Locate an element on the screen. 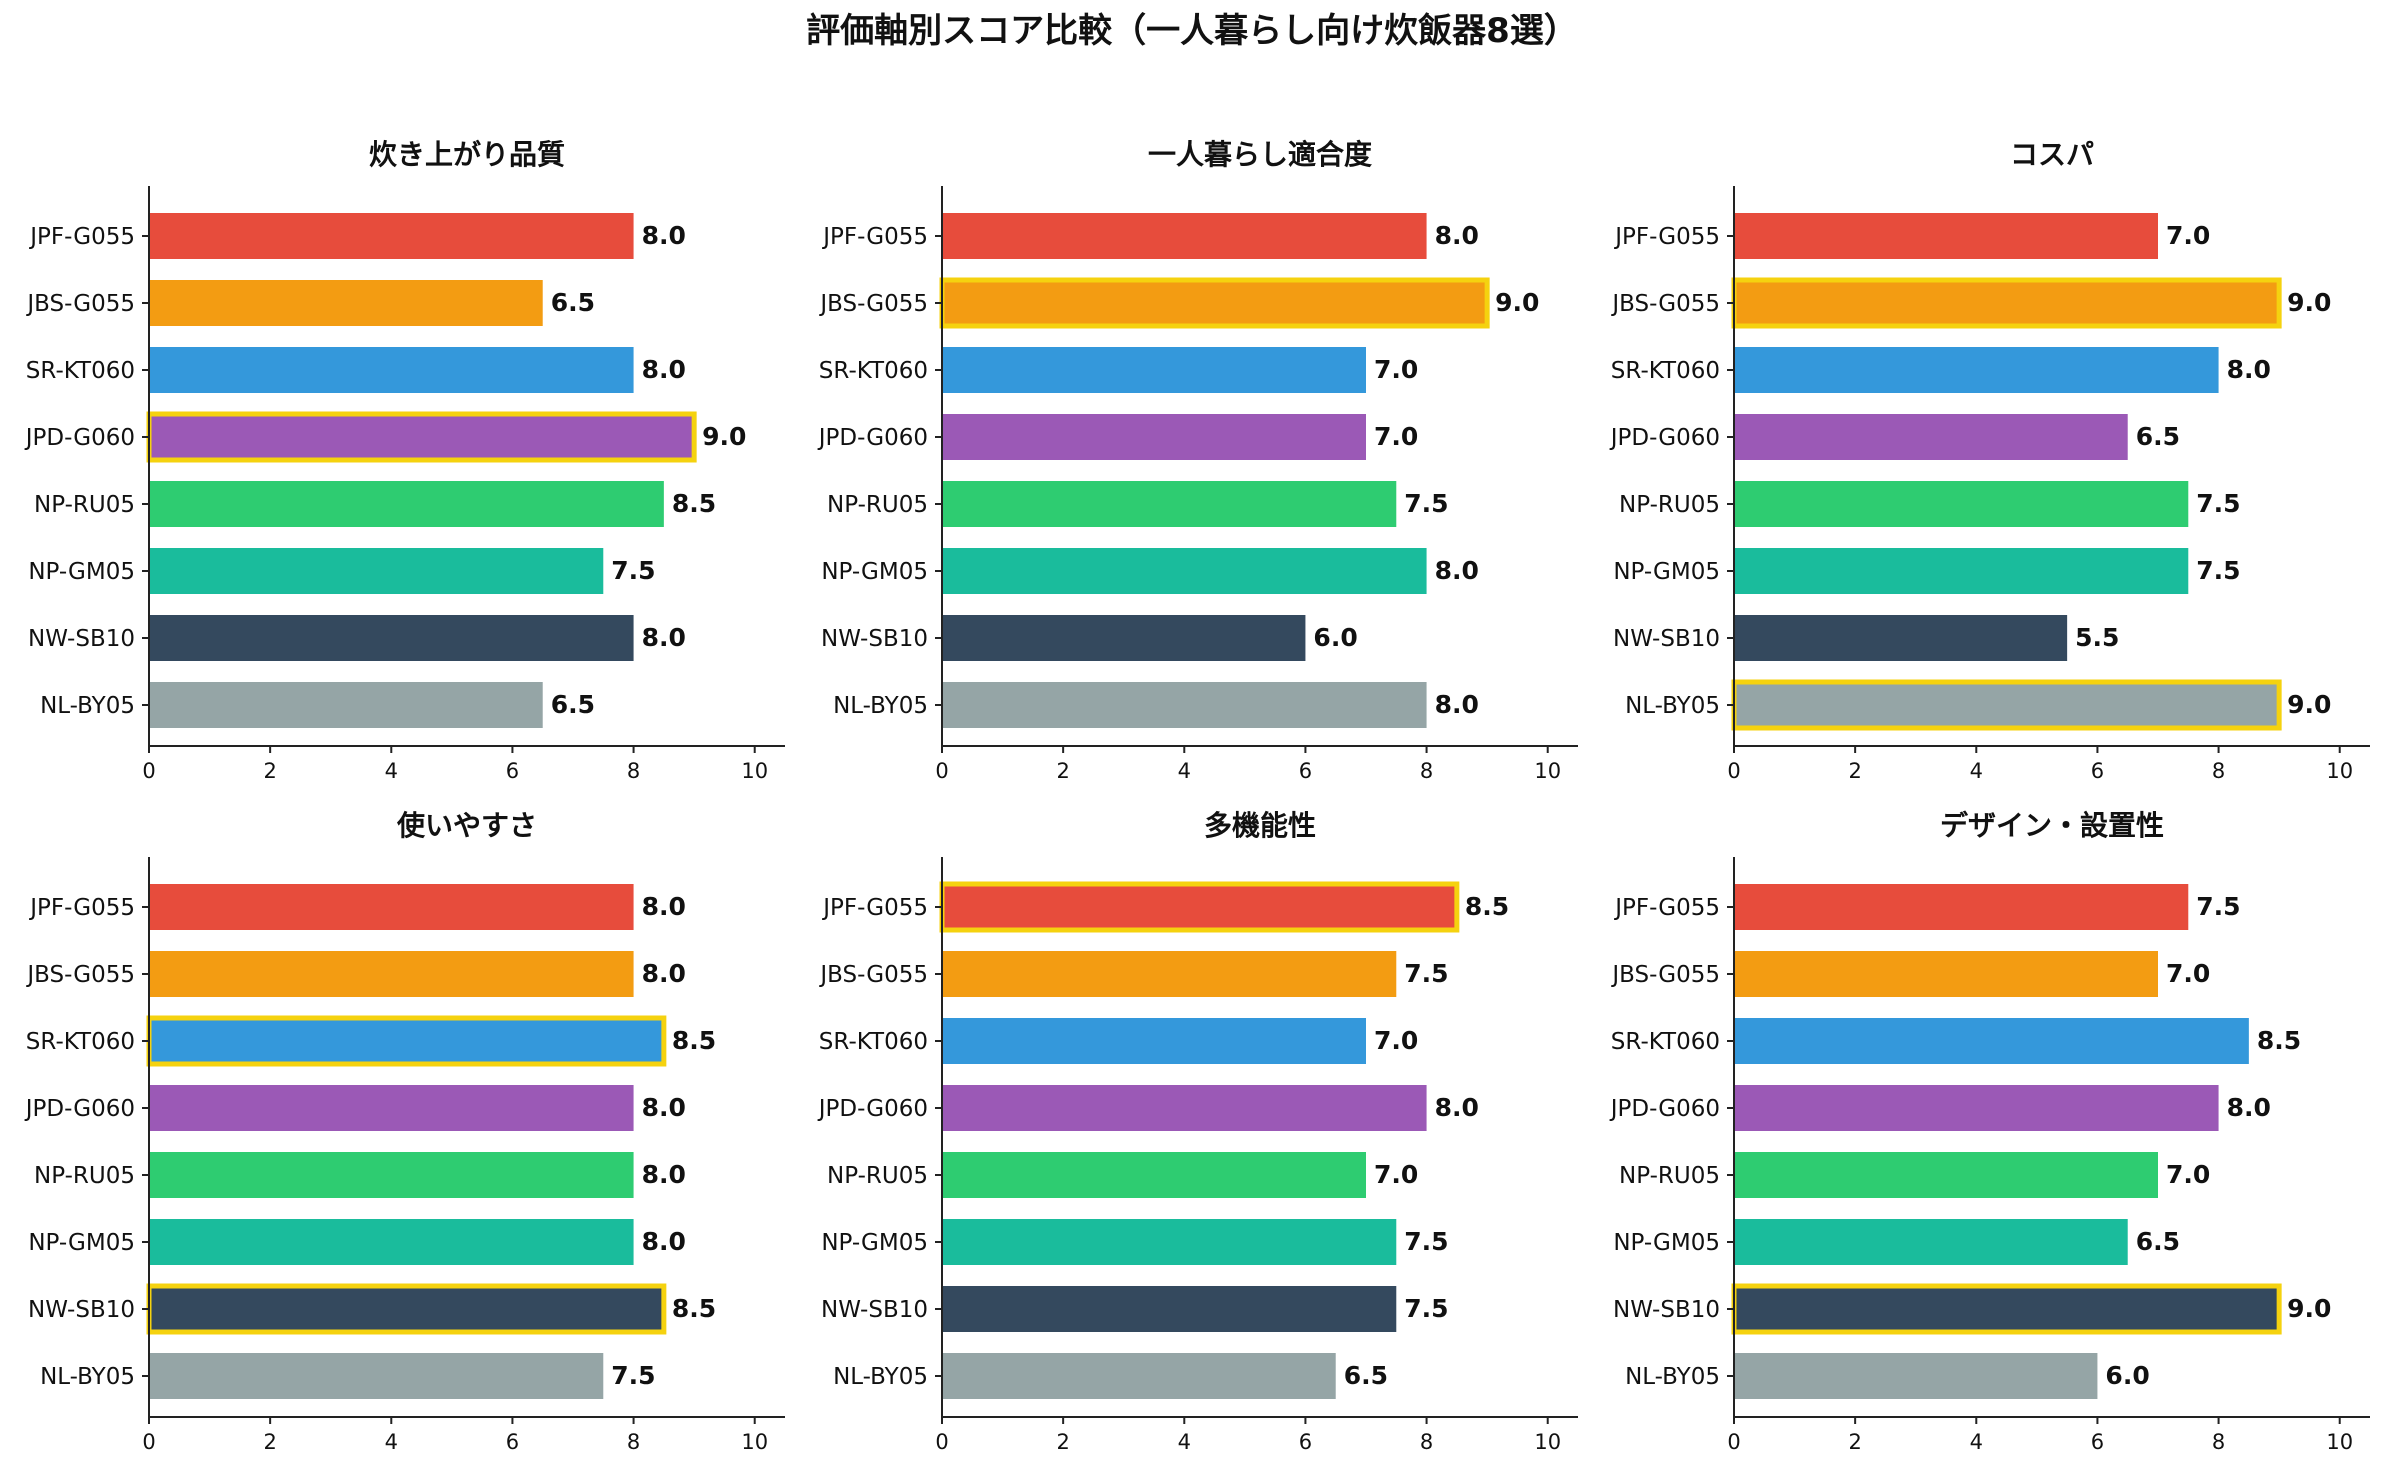 This screenshot has width=2384, height=1476. value-label: 9.0 is located at coordinates (2309, 302).